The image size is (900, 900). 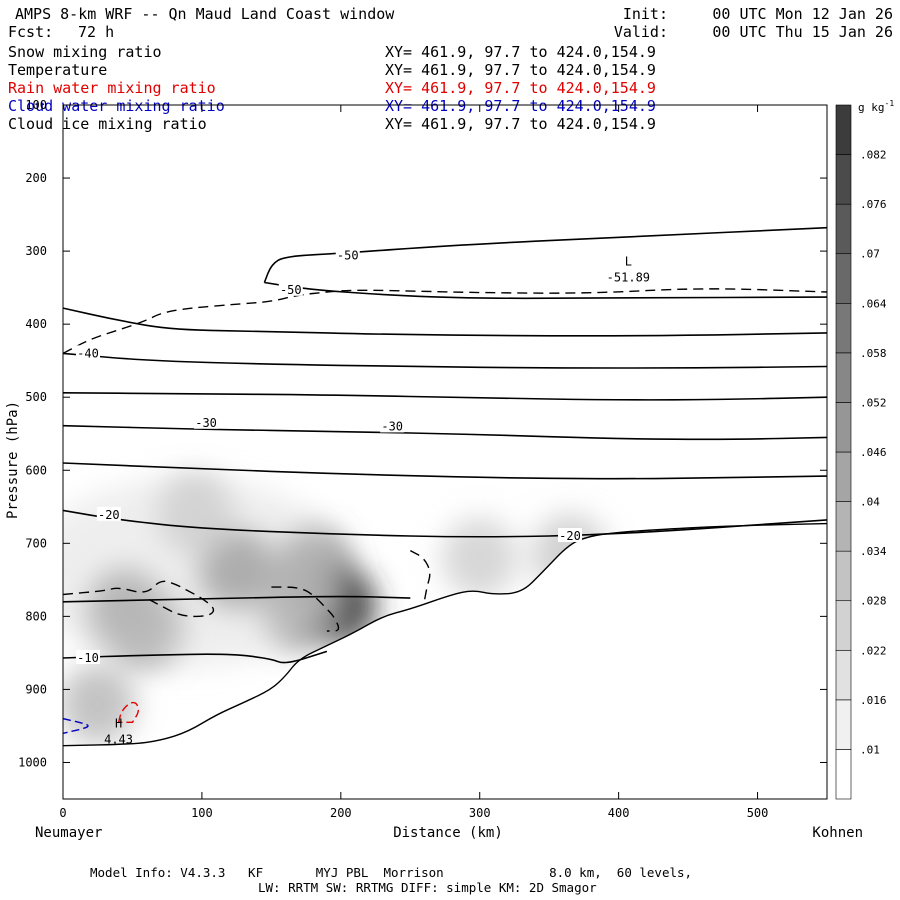 I want to click on x-axis-title: Distance (km), so click(x=448, y=833).